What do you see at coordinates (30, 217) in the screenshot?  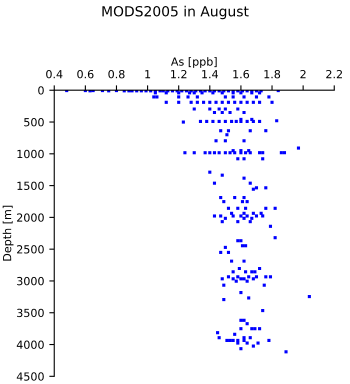 I see `y-tick-label: 2000` at bounding box center [30, 217].